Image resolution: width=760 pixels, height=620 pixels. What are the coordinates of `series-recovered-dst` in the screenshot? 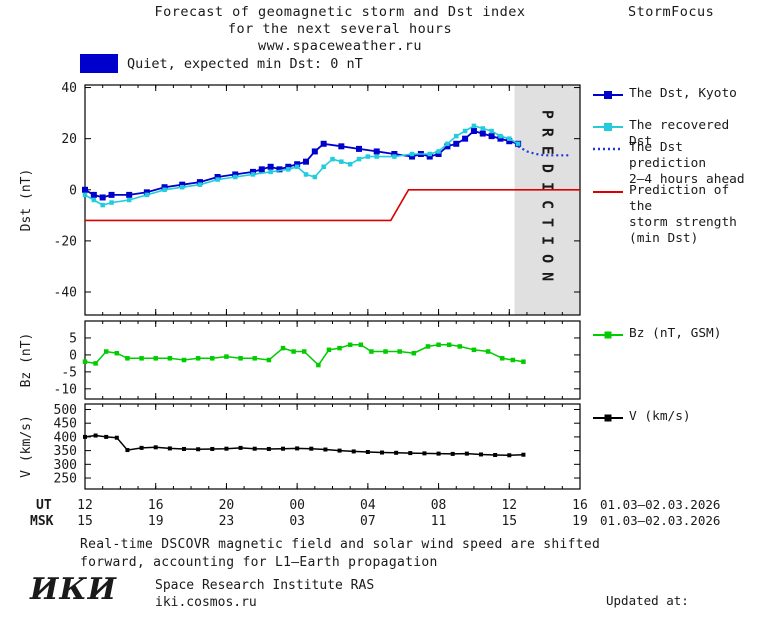 It's located at (301, 165).